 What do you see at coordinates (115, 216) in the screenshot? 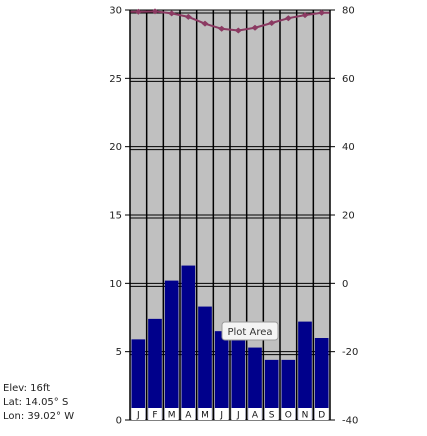
I see `left-axis-tick-label: 15` at bounding box center [115, 216].